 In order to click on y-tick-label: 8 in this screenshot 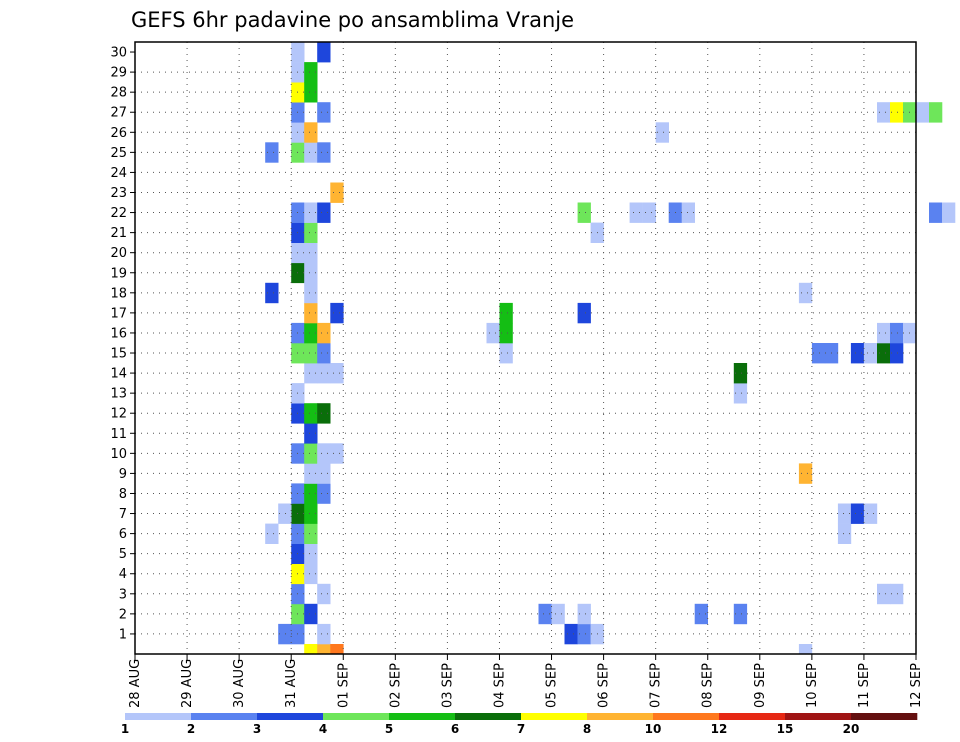, I will do `click(123, 494)`.